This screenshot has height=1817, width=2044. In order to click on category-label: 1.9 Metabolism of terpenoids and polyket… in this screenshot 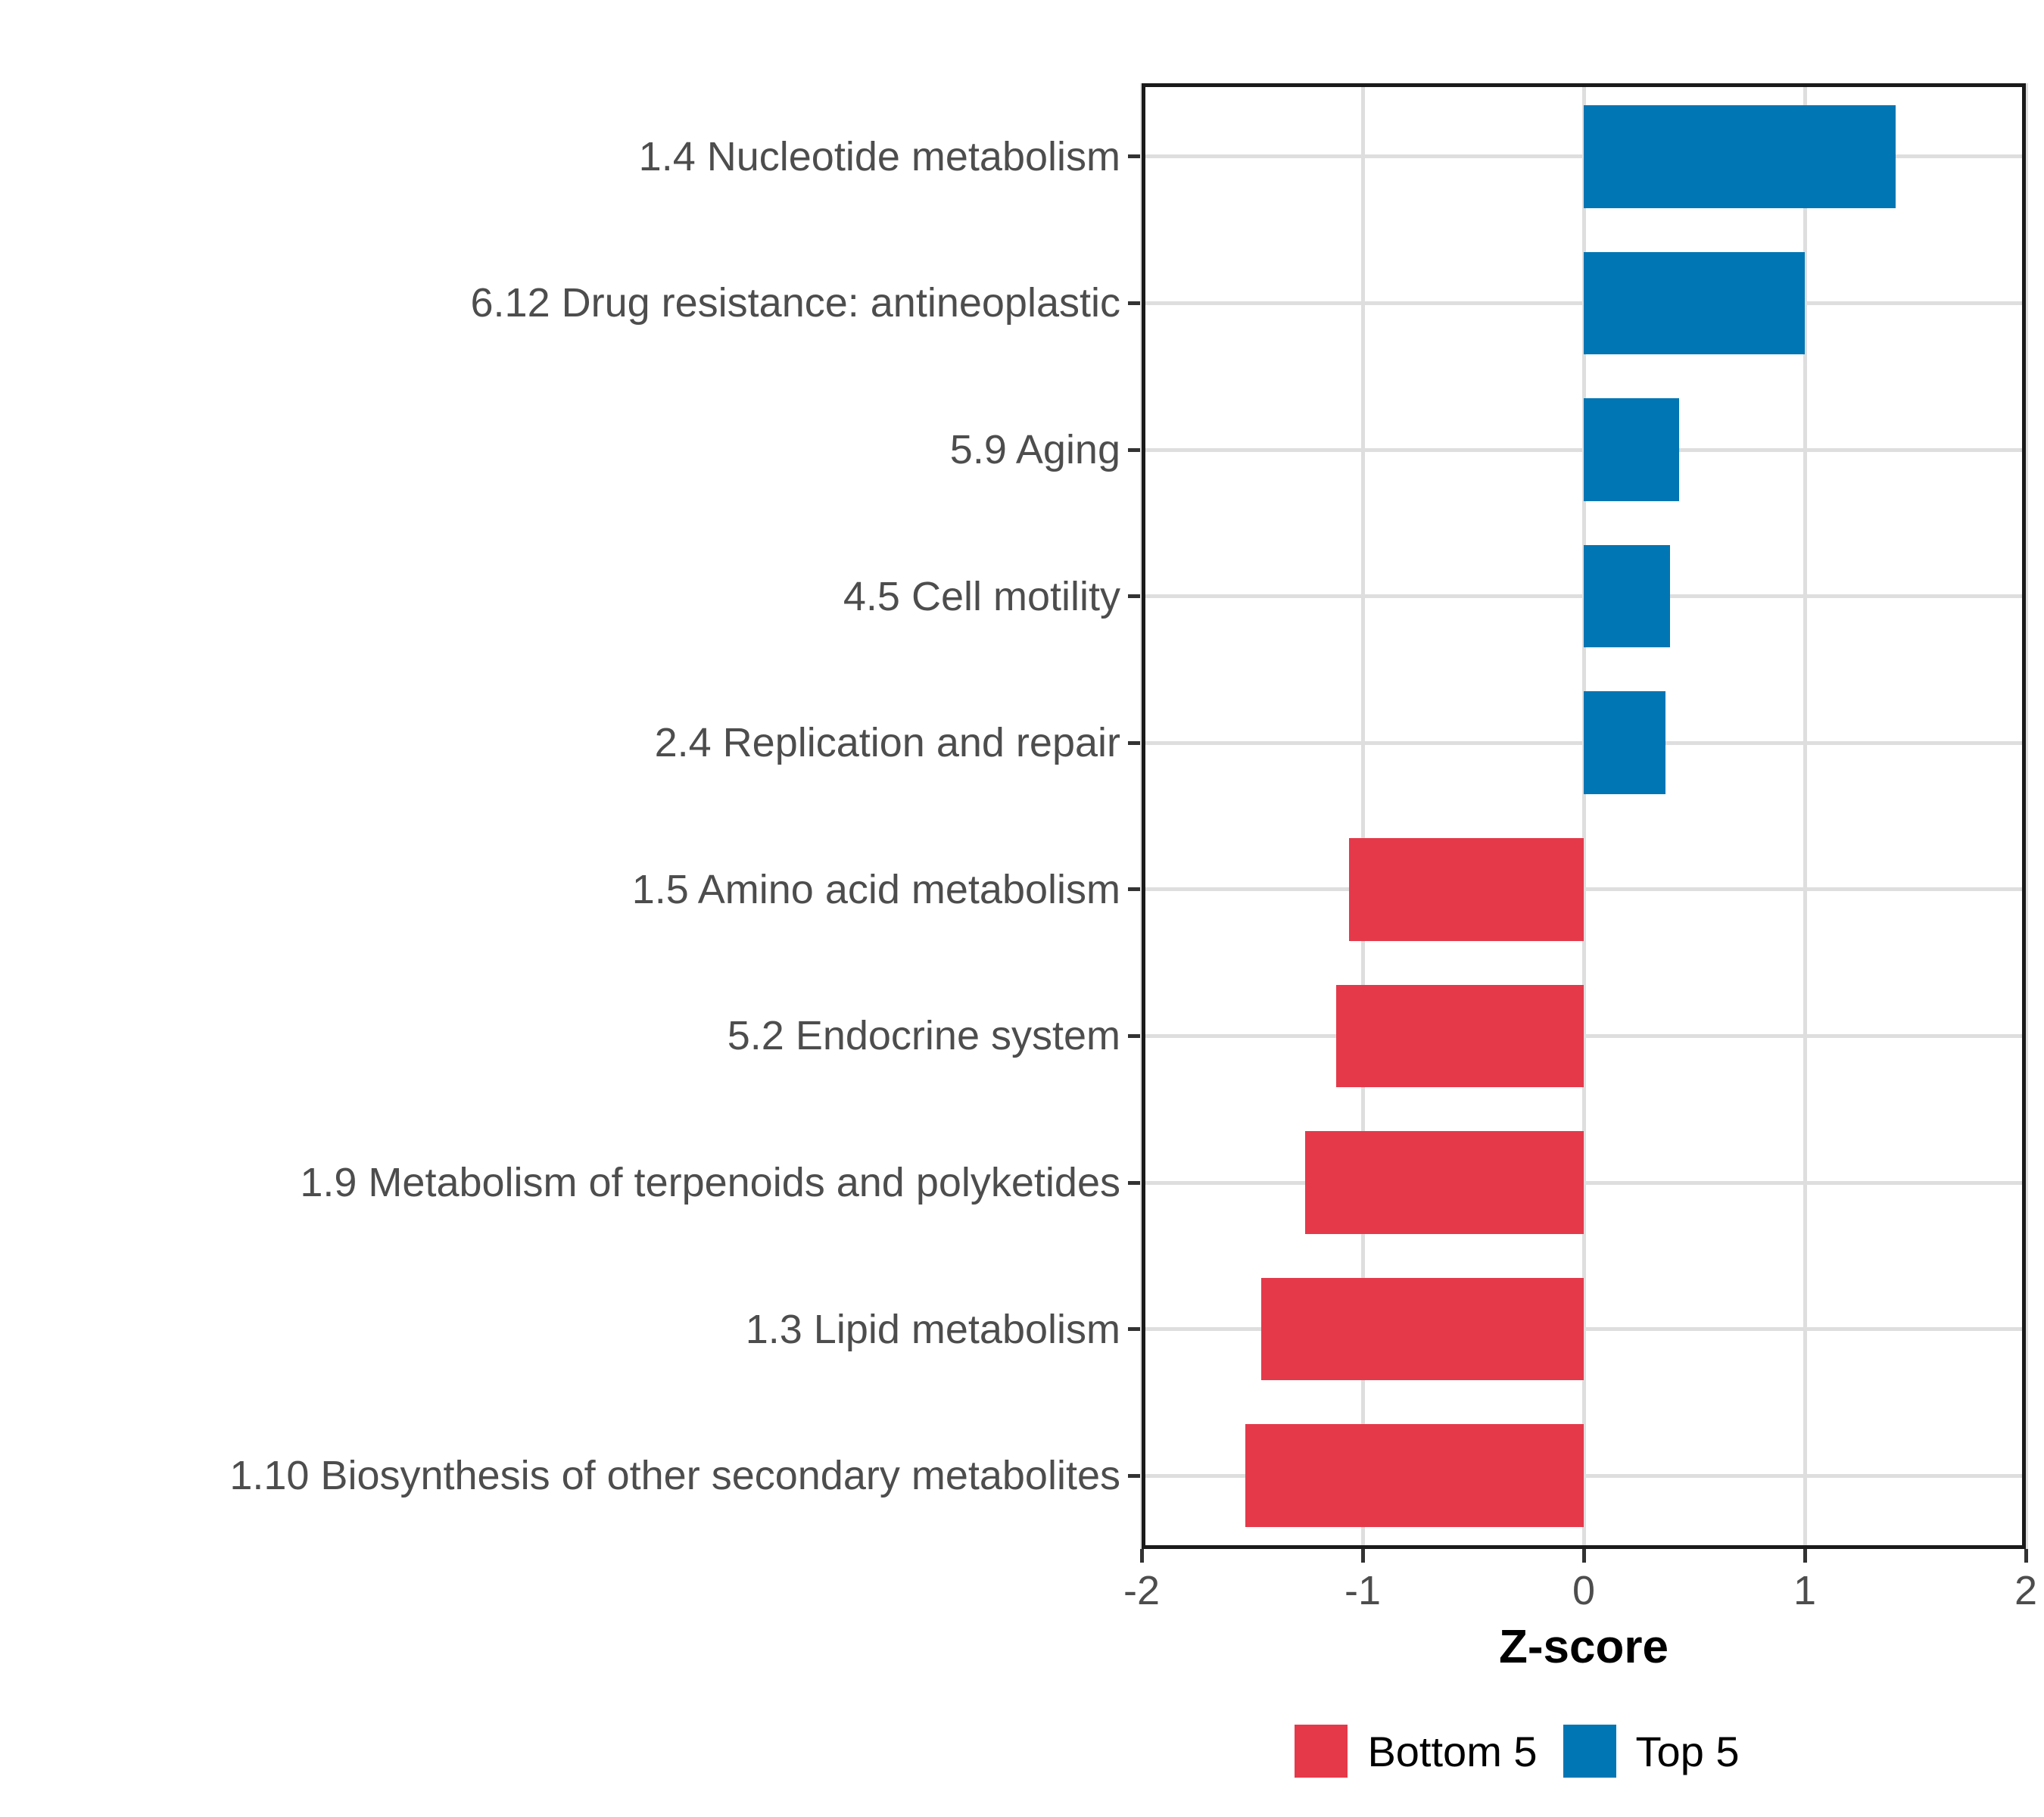, I will do `click(710, 1182)`.